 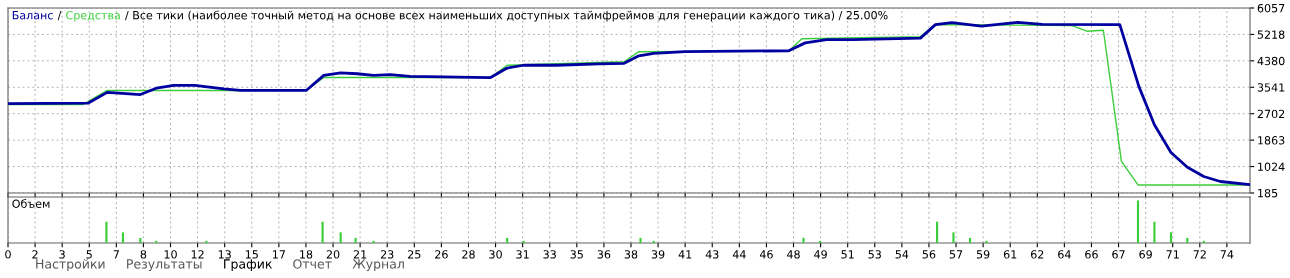 I want to click on x-tick-label: 44, so click(x=739, y=254).